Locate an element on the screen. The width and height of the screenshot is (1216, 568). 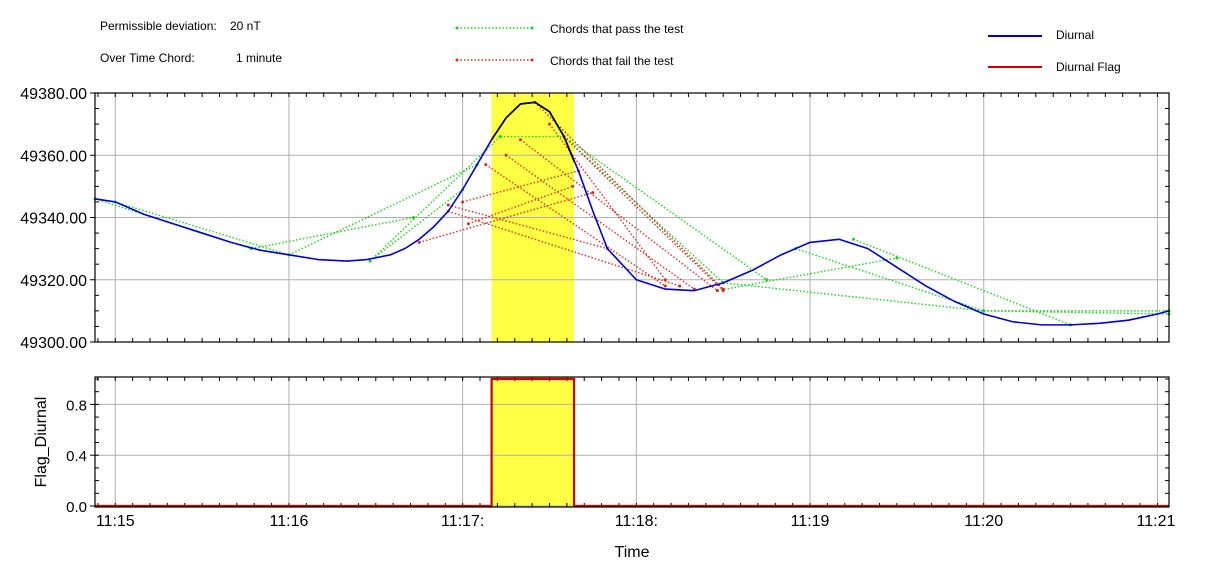
y-tick-label: 49360.00 is located at coordinates (53, 156).